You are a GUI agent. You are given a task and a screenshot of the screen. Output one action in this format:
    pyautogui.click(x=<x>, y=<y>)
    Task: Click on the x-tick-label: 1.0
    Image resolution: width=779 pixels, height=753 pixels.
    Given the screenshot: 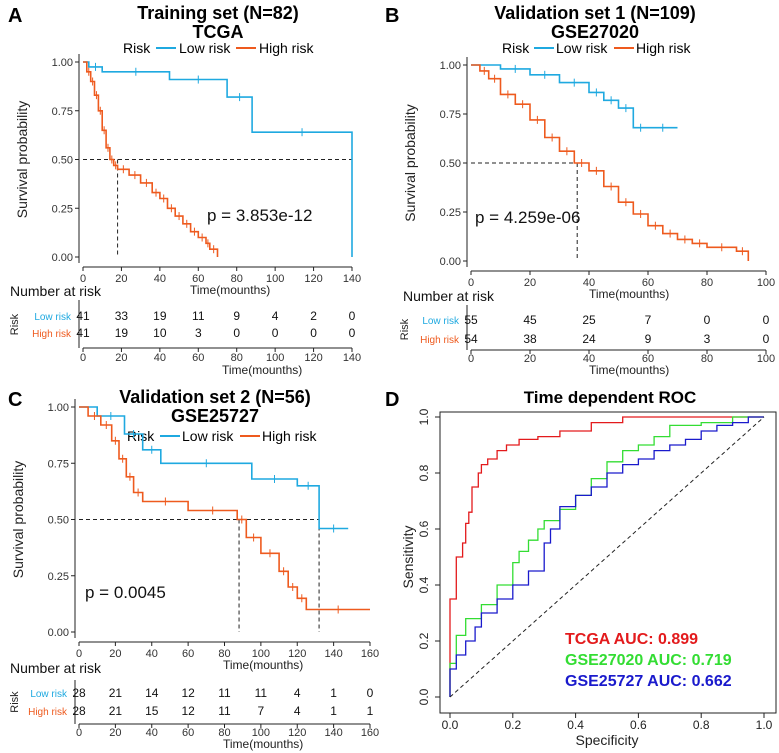 What is the action you would take?
    pyautogui.click(x=764, y=725)
    